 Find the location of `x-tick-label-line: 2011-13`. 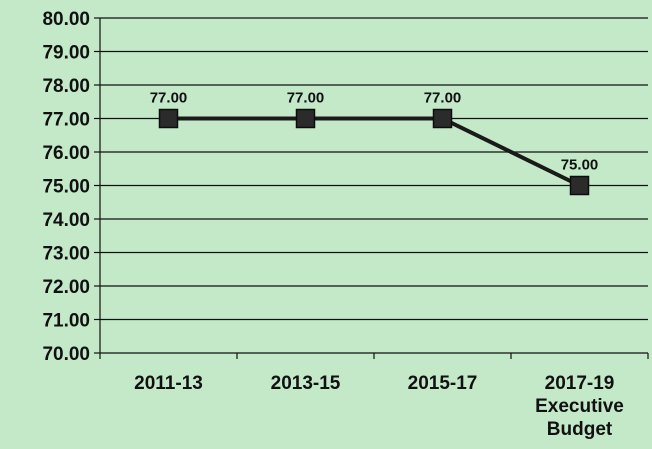

x-tick-label-line: 2011-13 is located at coordinates (168, 383).